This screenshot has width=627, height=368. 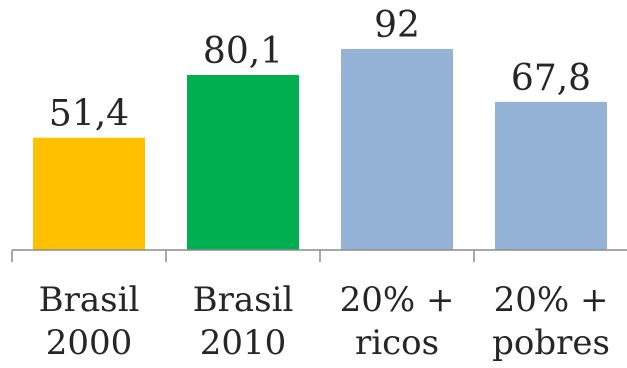 What do you see at coordinates (397, 25) in the screenshot?
I see `data-label-3: 92` at bounding box center [397, 25].